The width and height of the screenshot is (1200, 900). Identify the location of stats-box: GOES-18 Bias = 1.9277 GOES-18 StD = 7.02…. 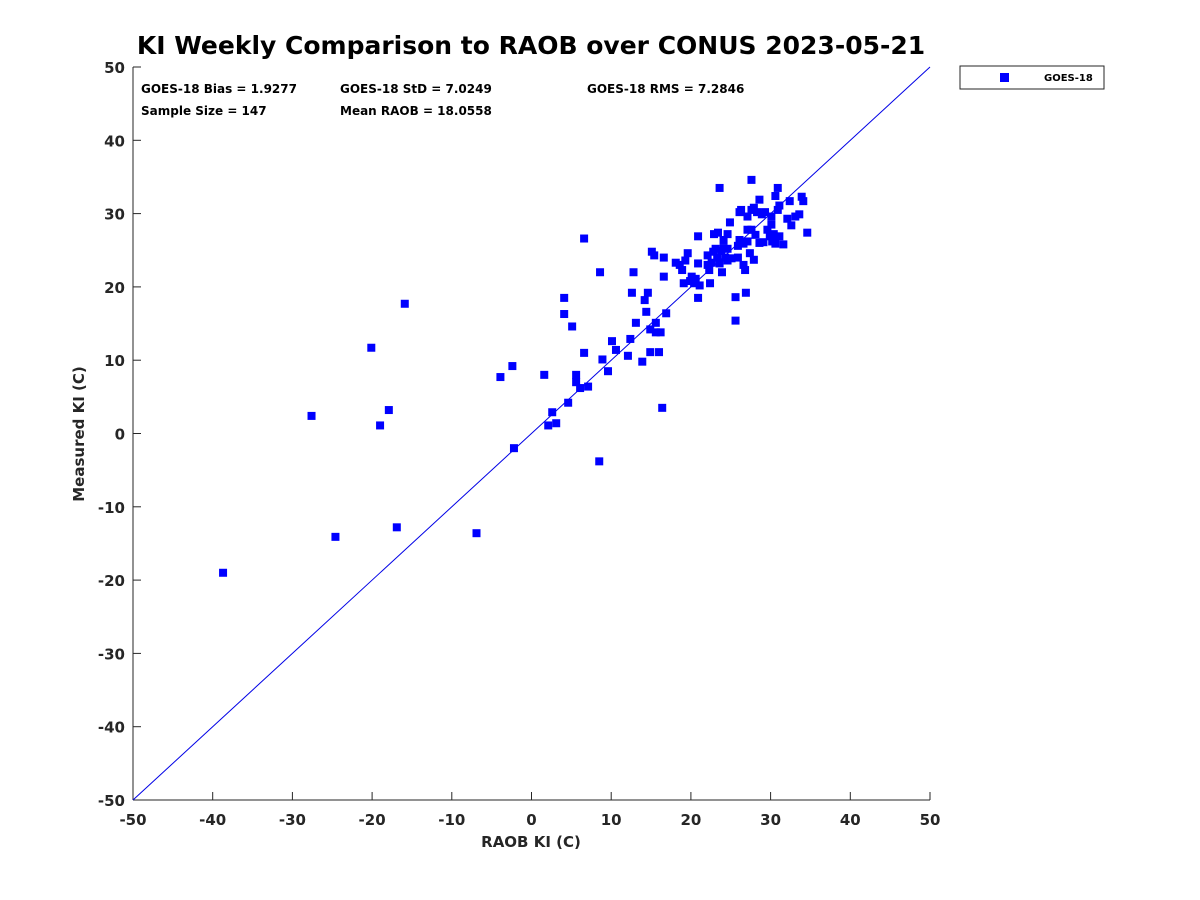
(442, 100).